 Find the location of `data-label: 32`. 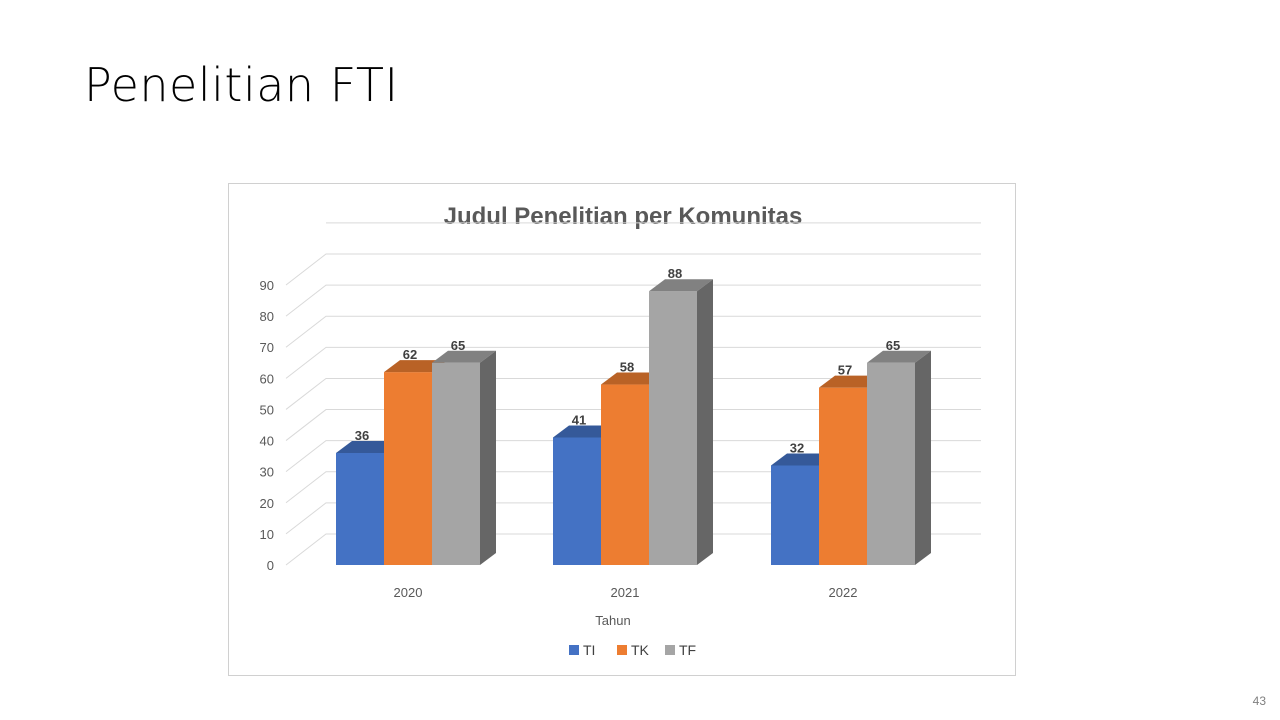

data-label: 32 is located at coordinates (797, 447).